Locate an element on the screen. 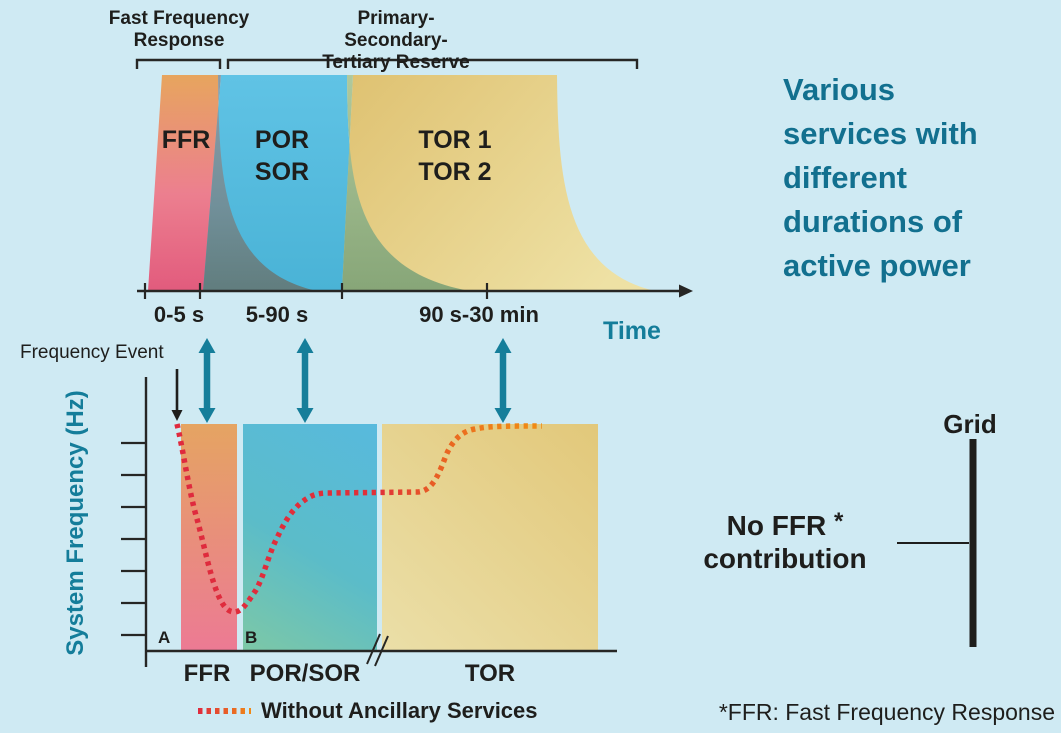  ffr-por-overlap-shape is located at coordinates (260, 183).